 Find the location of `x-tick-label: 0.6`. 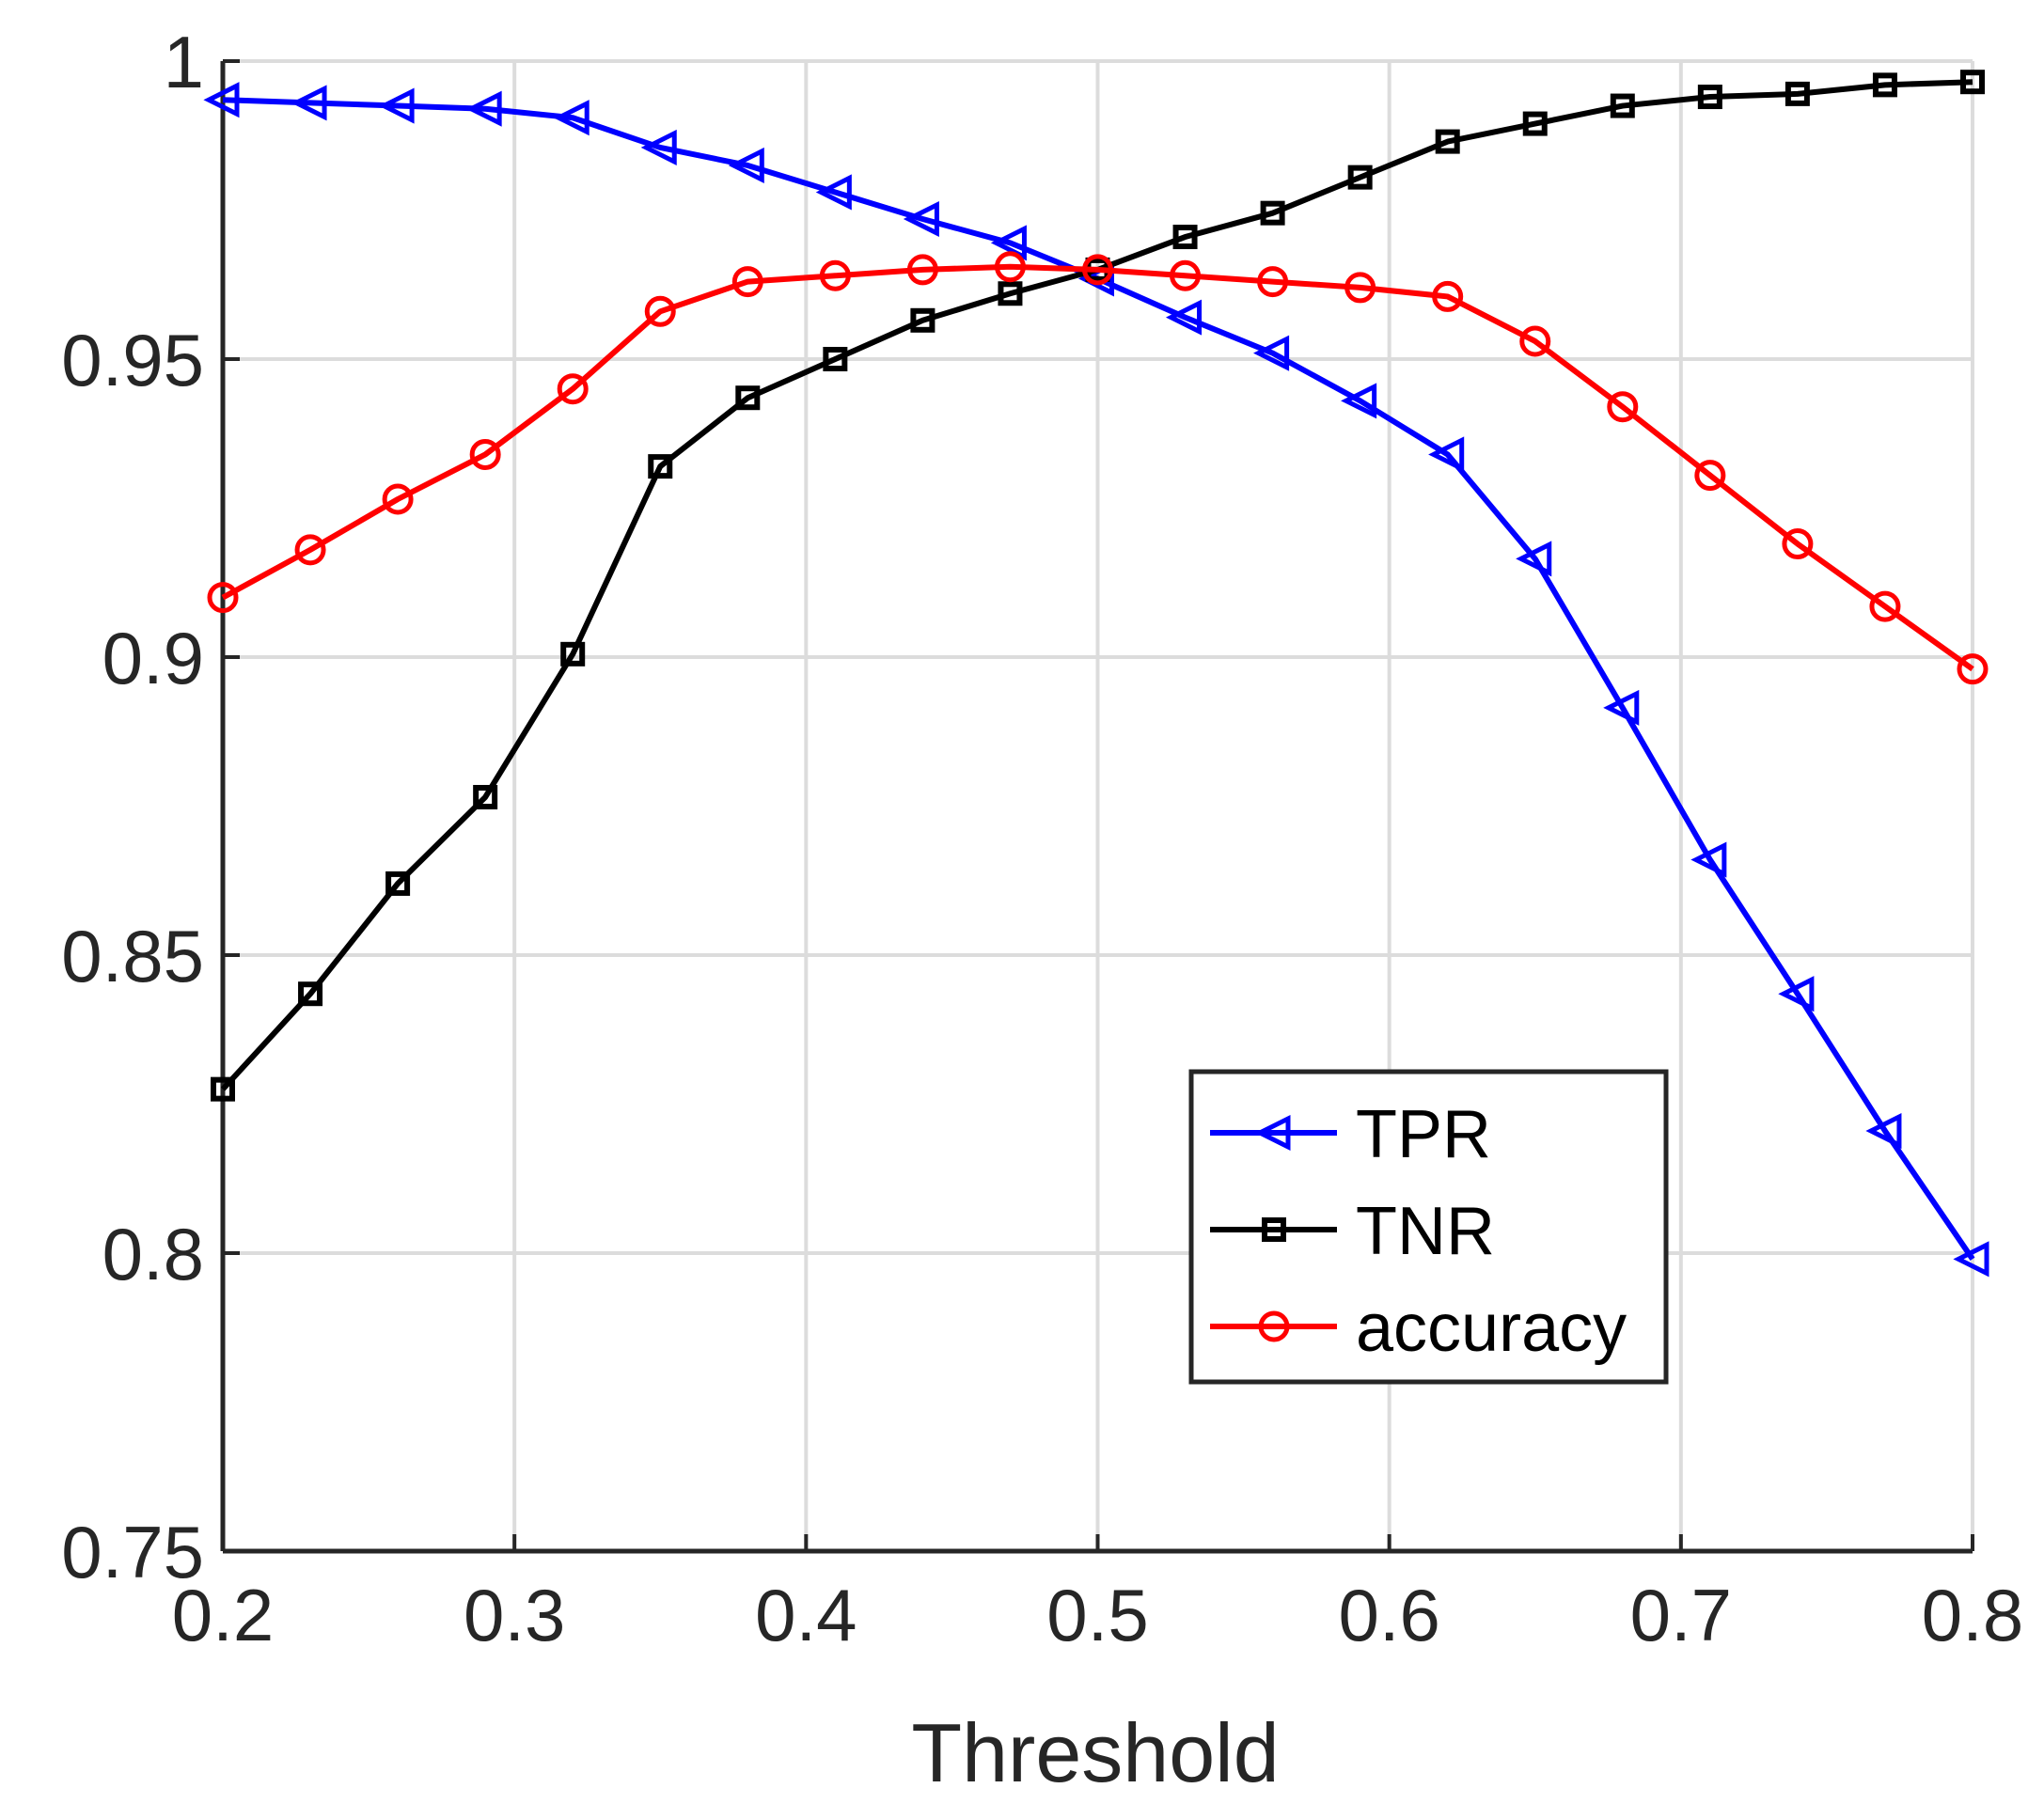

x-tick-label: 0.6 is located at coordinates (1388, 1615).